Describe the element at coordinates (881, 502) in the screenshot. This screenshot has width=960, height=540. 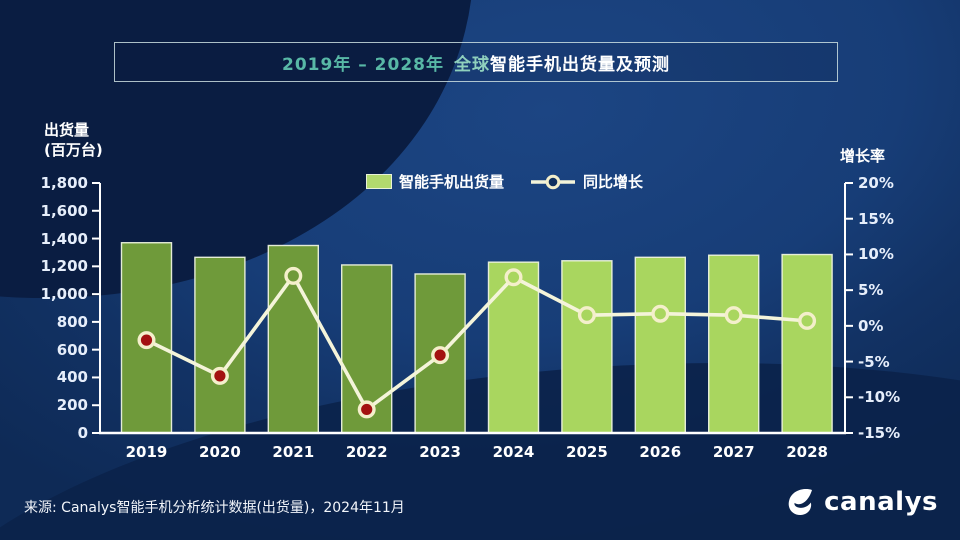
I see `canalys-wordmark: canalys` at that location.